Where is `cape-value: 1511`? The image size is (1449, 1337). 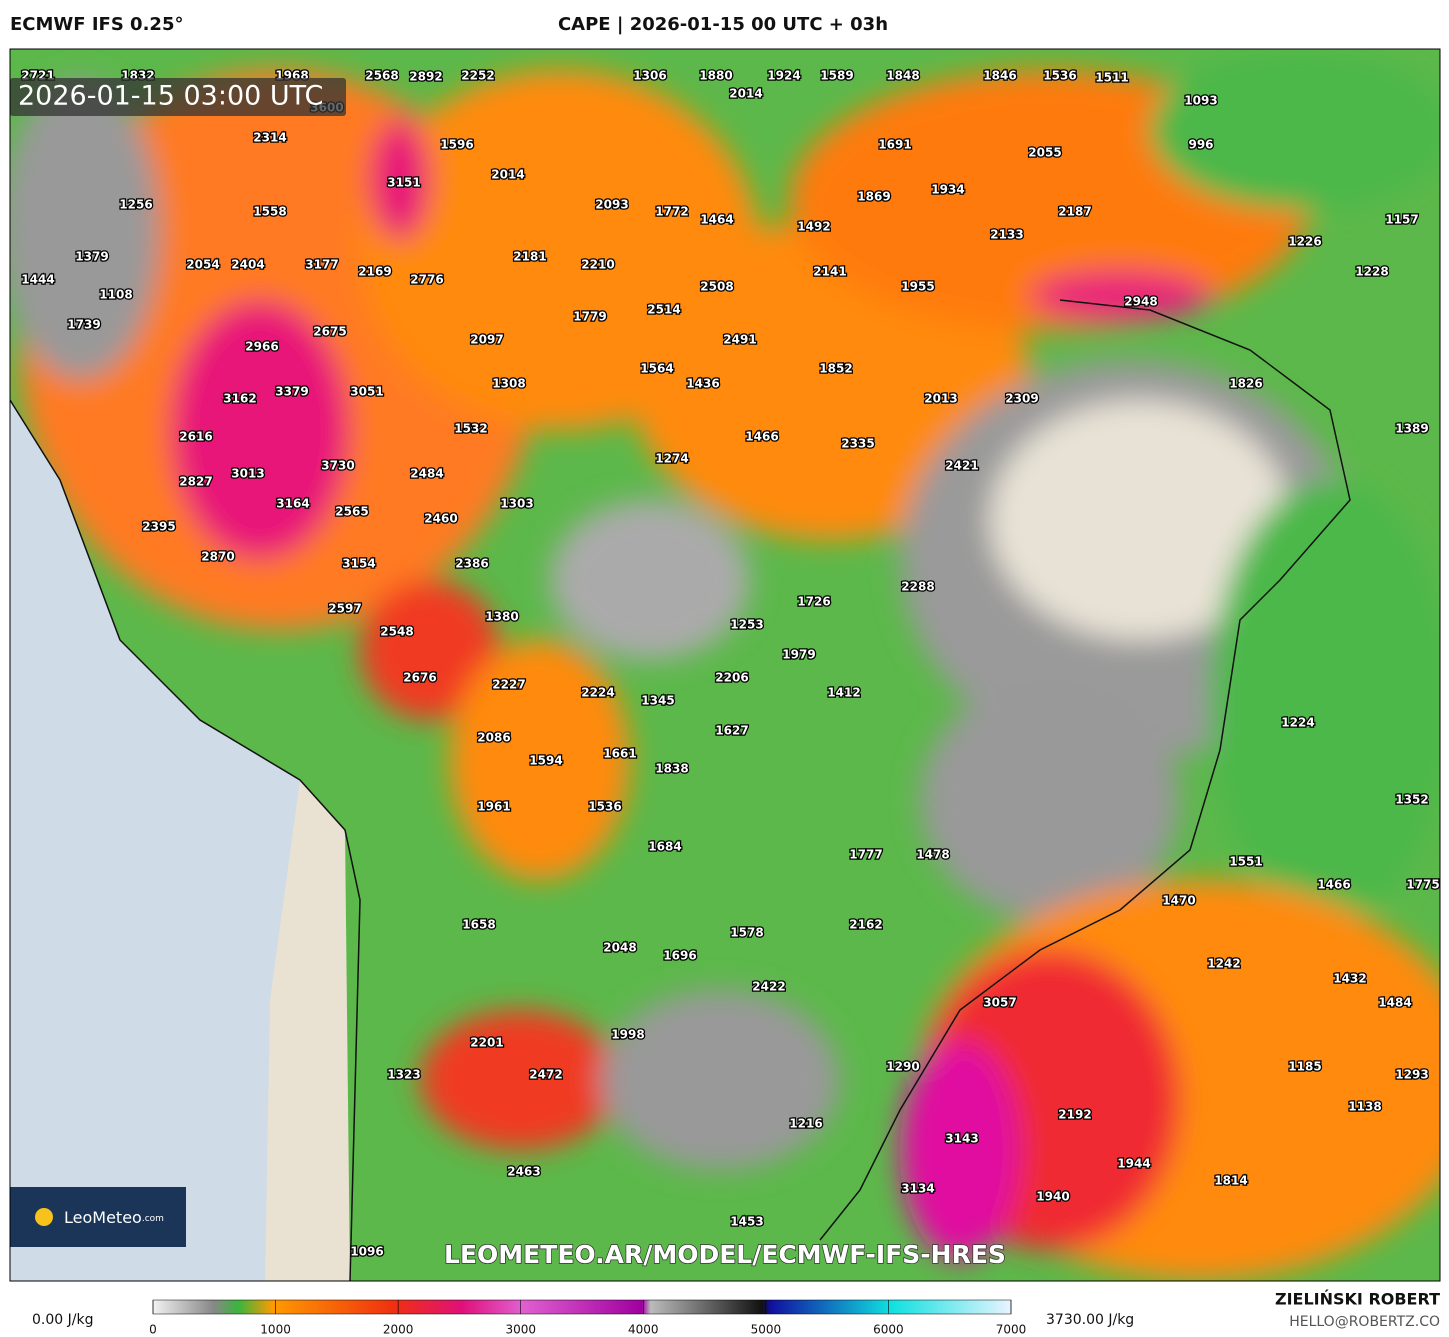 cape-value: 1511 is located at coordinates (1111, 78).